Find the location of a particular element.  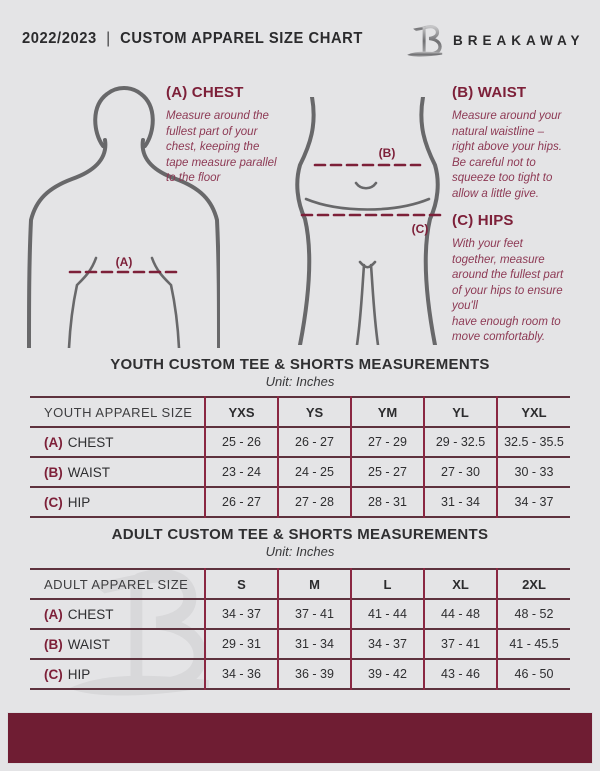

cell-value: 36 - 39 is located at coordinates (314, 673).